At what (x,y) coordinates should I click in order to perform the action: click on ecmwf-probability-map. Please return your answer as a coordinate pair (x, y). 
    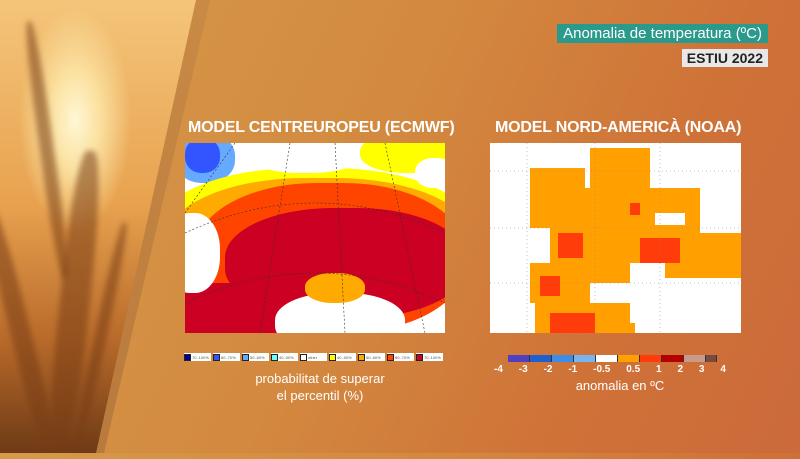
    Looking at the image, I should click on (315, 238).